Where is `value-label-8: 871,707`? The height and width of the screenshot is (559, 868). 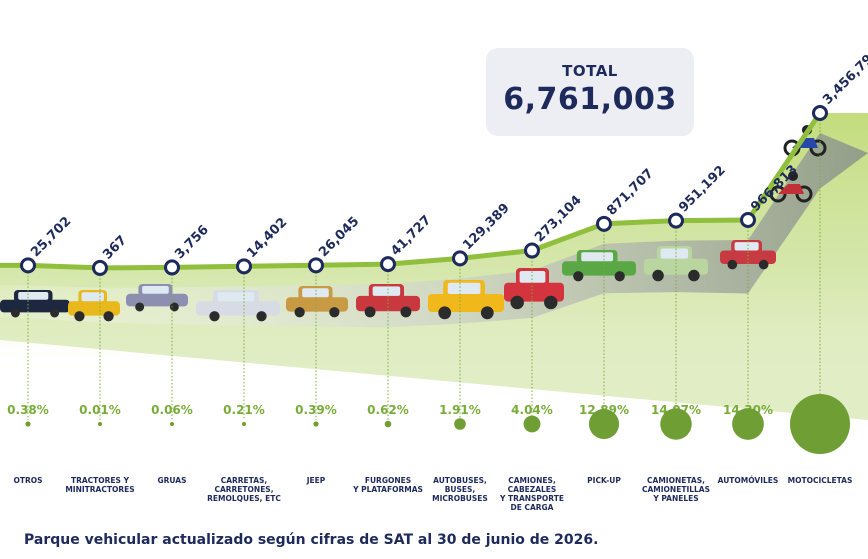
value-label-8: 871,707 is located at coordinates (630, 192).